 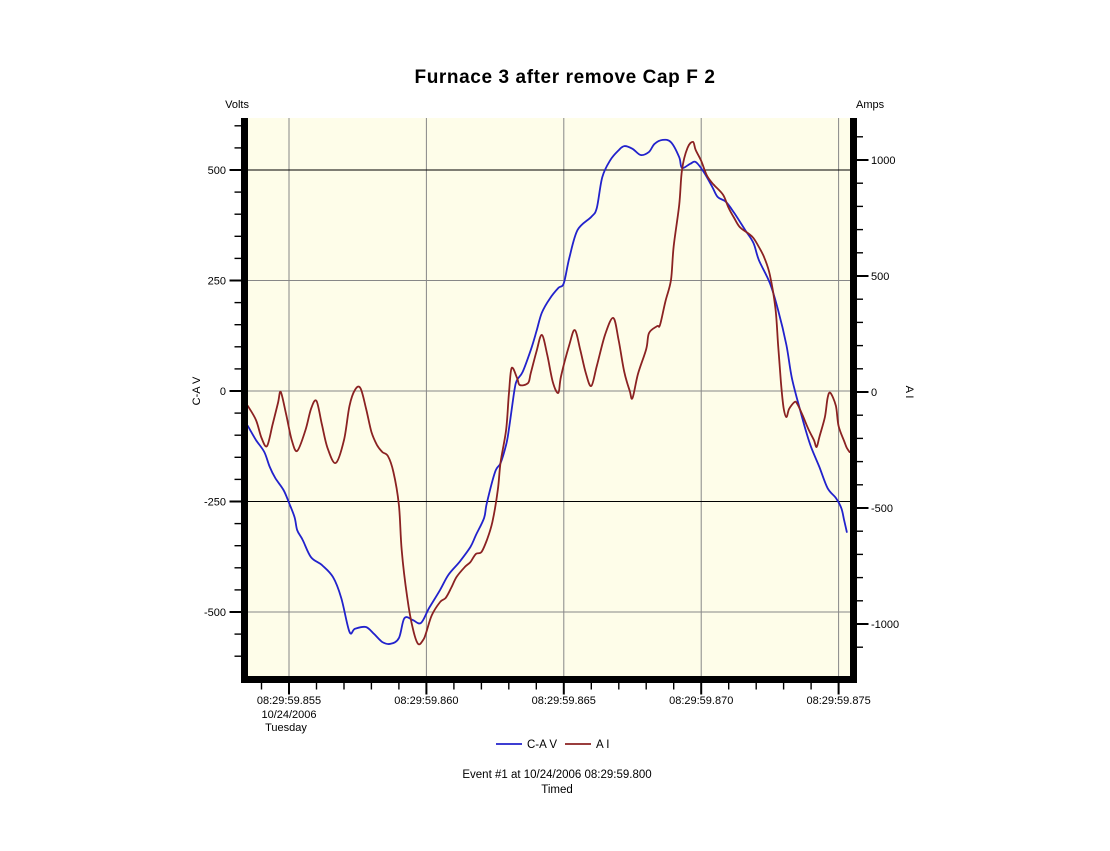 What do you see at coordinates (223, 392) in the screenshot?
I see `left-axis-tick-label: 0` at bounding box center [223, 392].